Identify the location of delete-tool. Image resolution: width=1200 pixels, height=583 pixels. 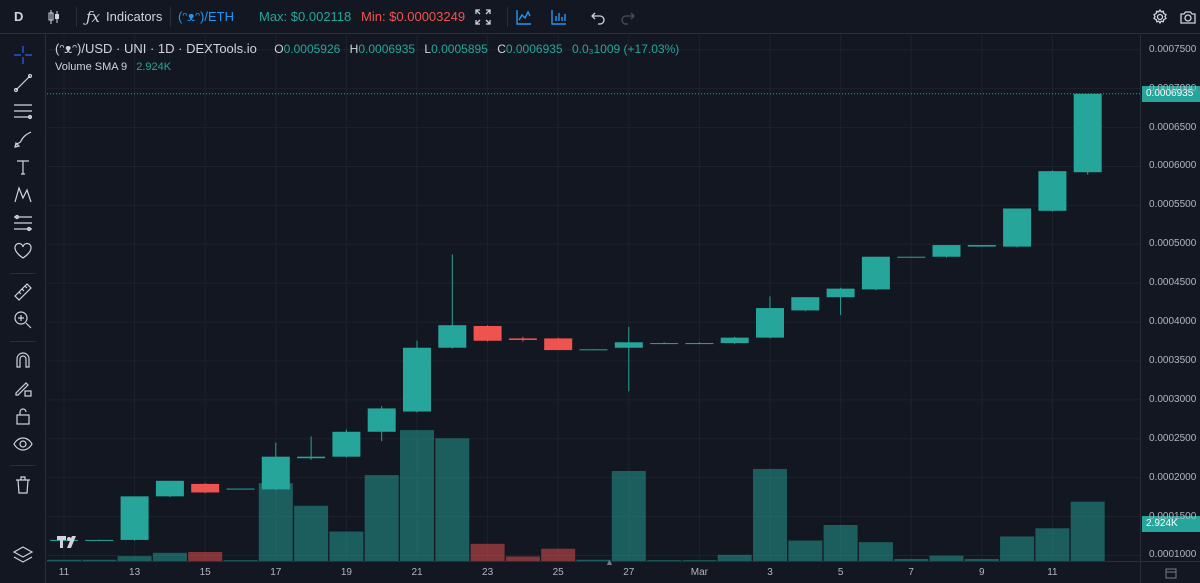
(23, 485).